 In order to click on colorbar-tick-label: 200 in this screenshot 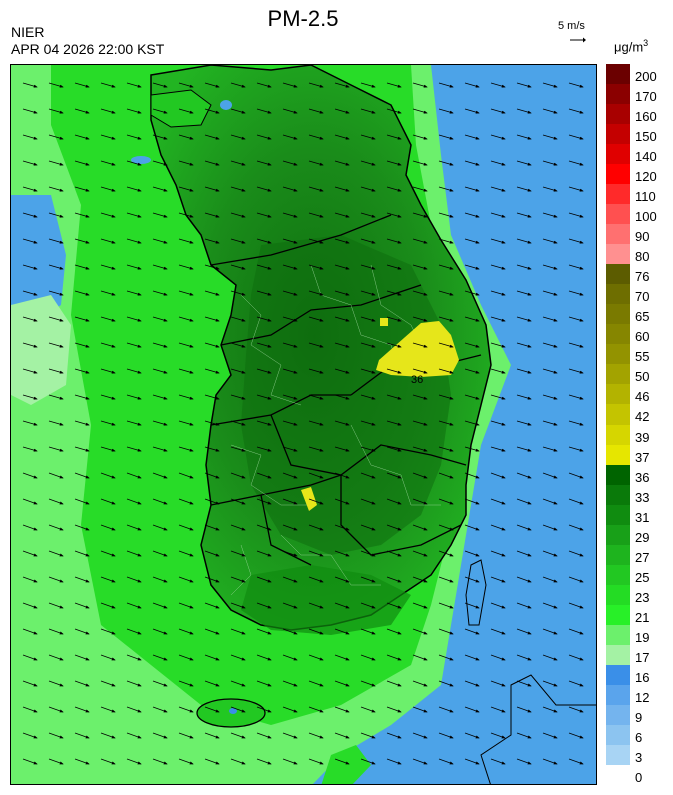, I will do `click(646, 76)`.